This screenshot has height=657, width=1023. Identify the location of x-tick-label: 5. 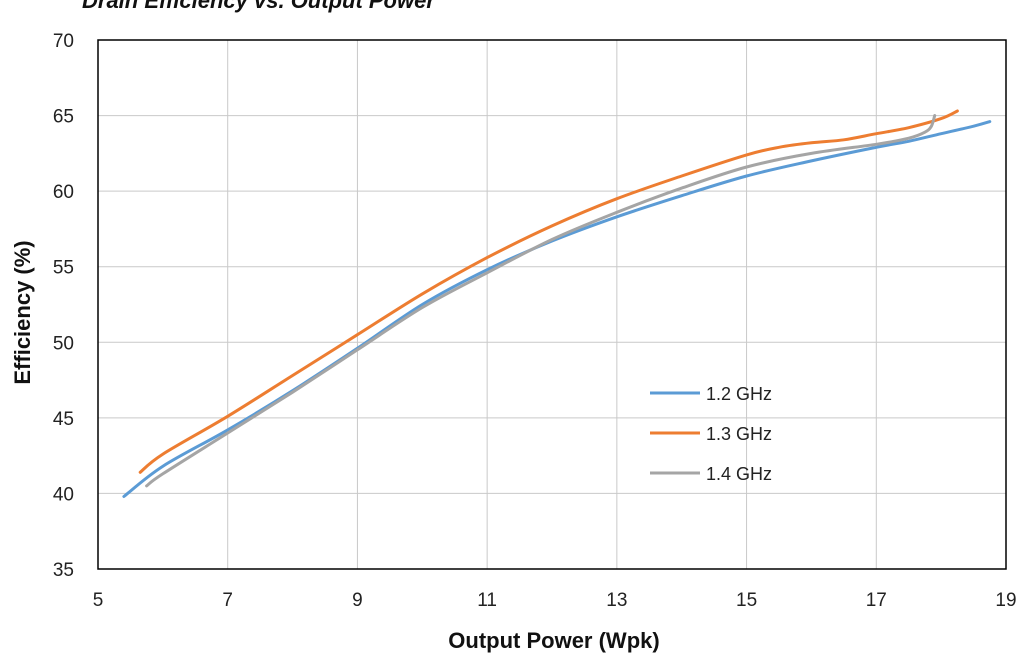
(98, 600).